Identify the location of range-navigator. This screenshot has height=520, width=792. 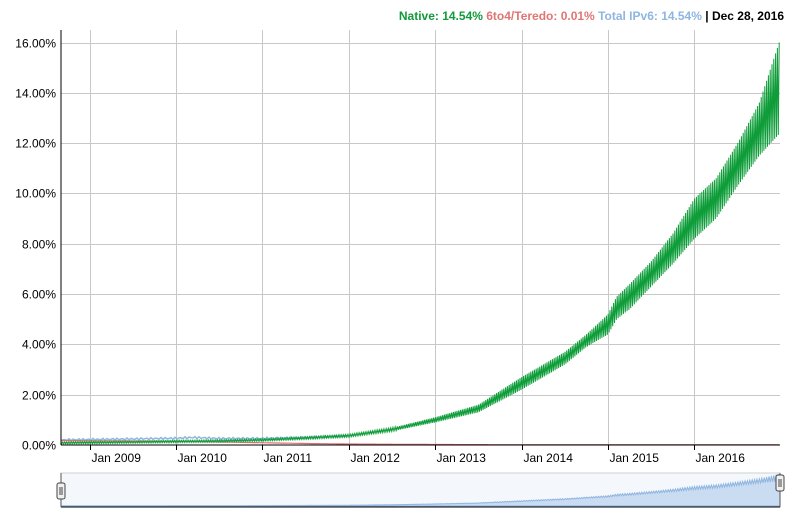
(420, 490).